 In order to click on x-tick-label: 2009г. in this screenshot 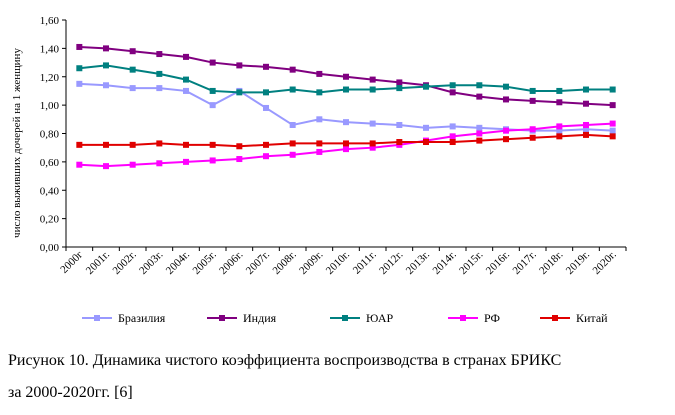, I will do `click(311, 262)`.